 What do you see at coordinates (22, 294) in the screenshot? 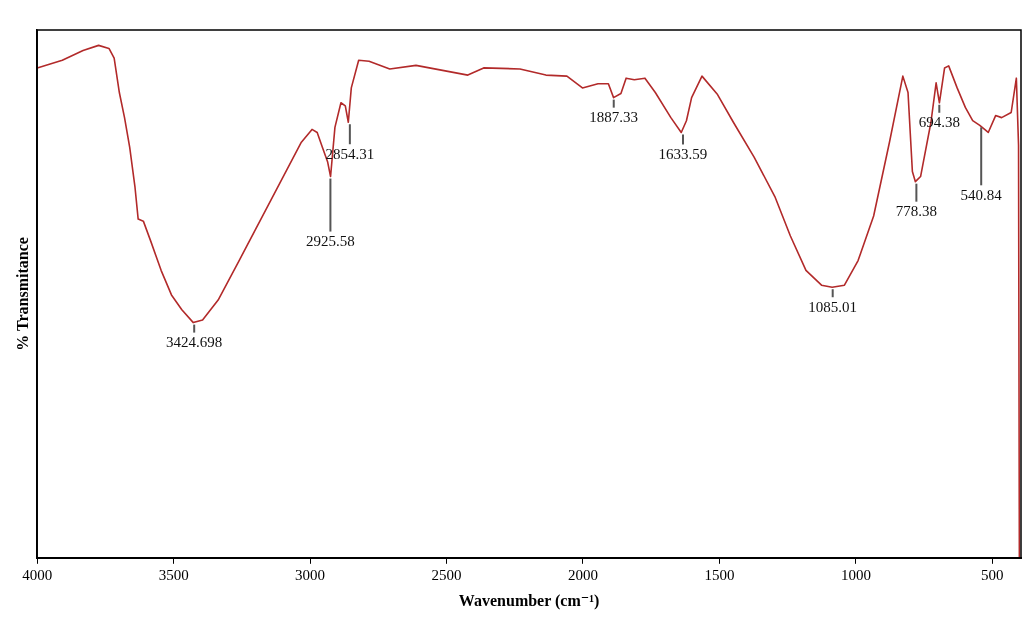
I see `y-axis-title: % Transmitance` at bounding box center [22, 294].